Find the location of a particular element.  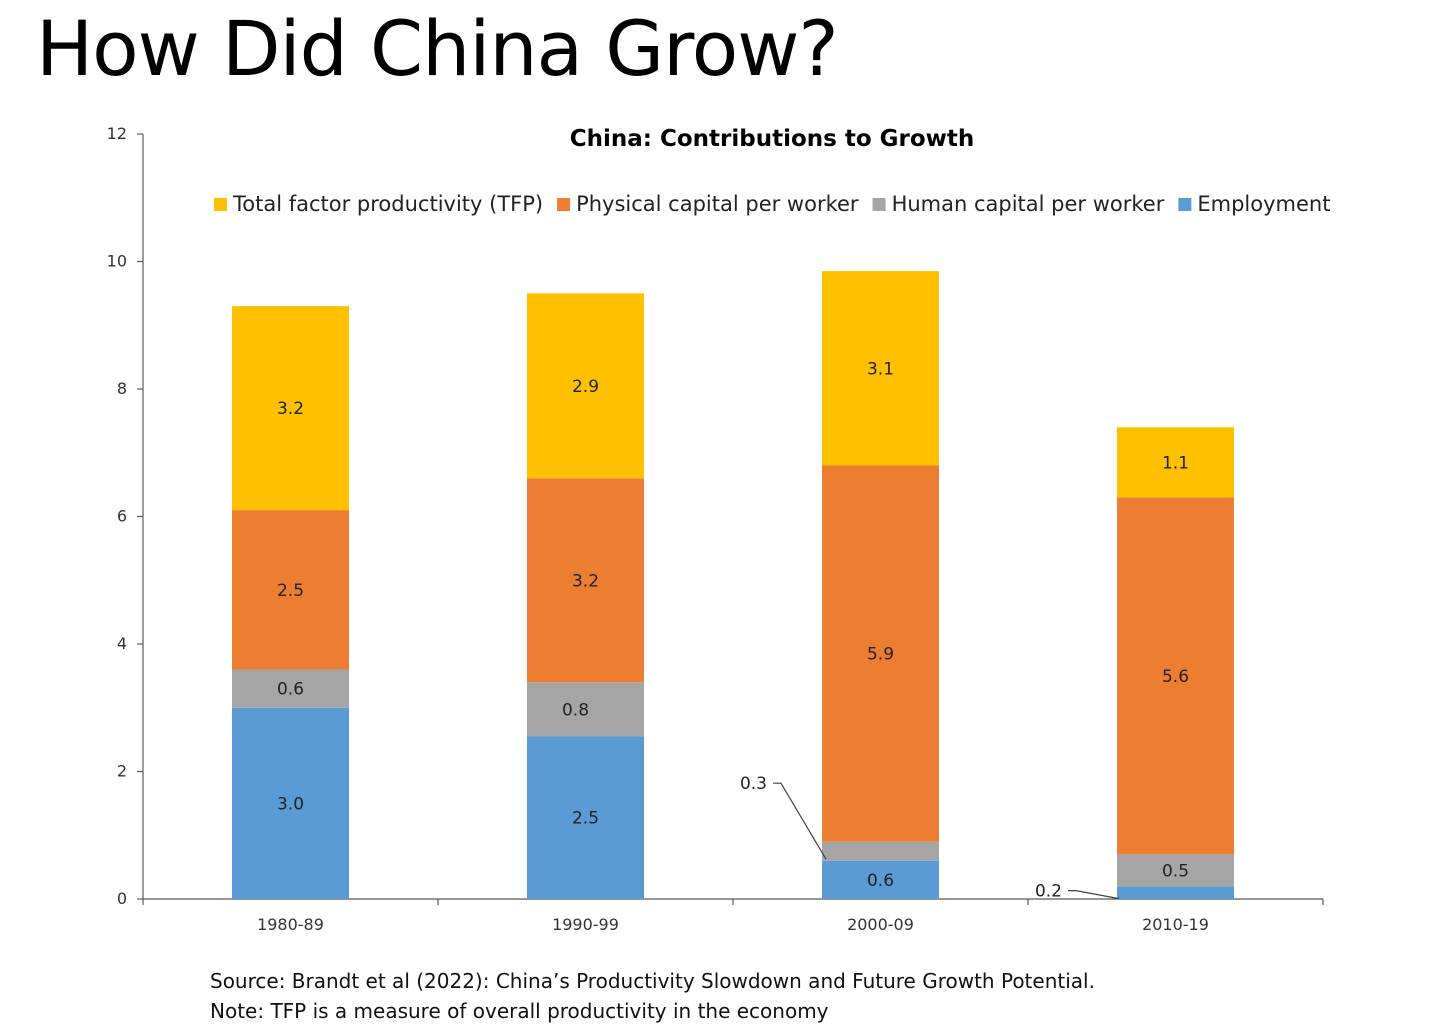

data-label-physical-capital-per-worker-1980-89: 2.5 is located at coordinates (290, 591).